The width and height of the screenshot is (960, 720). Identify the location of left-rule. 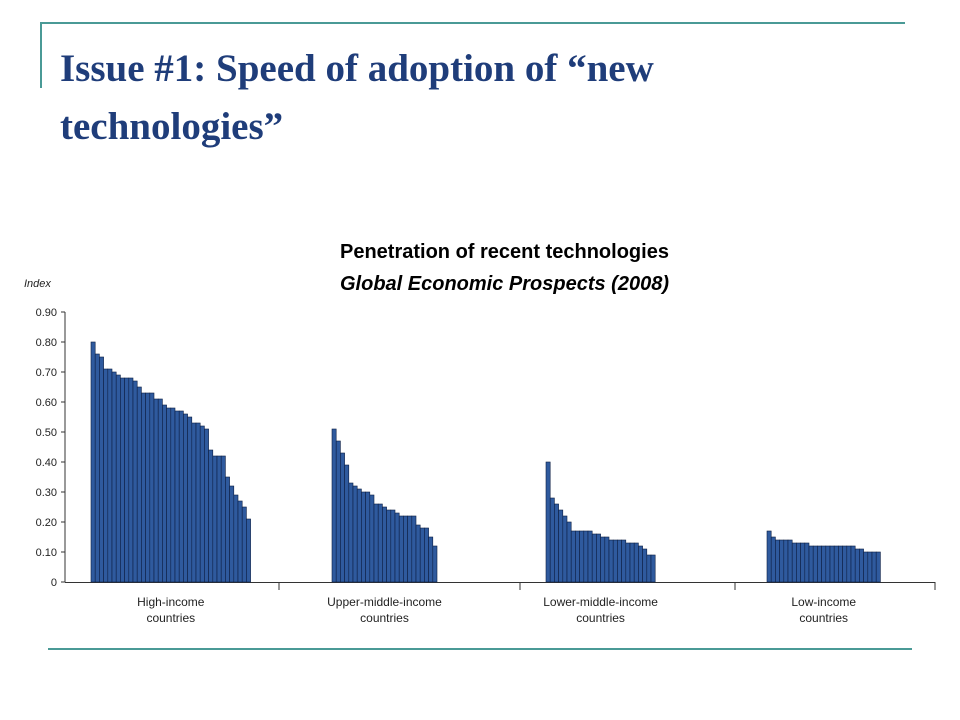
(41, 55).